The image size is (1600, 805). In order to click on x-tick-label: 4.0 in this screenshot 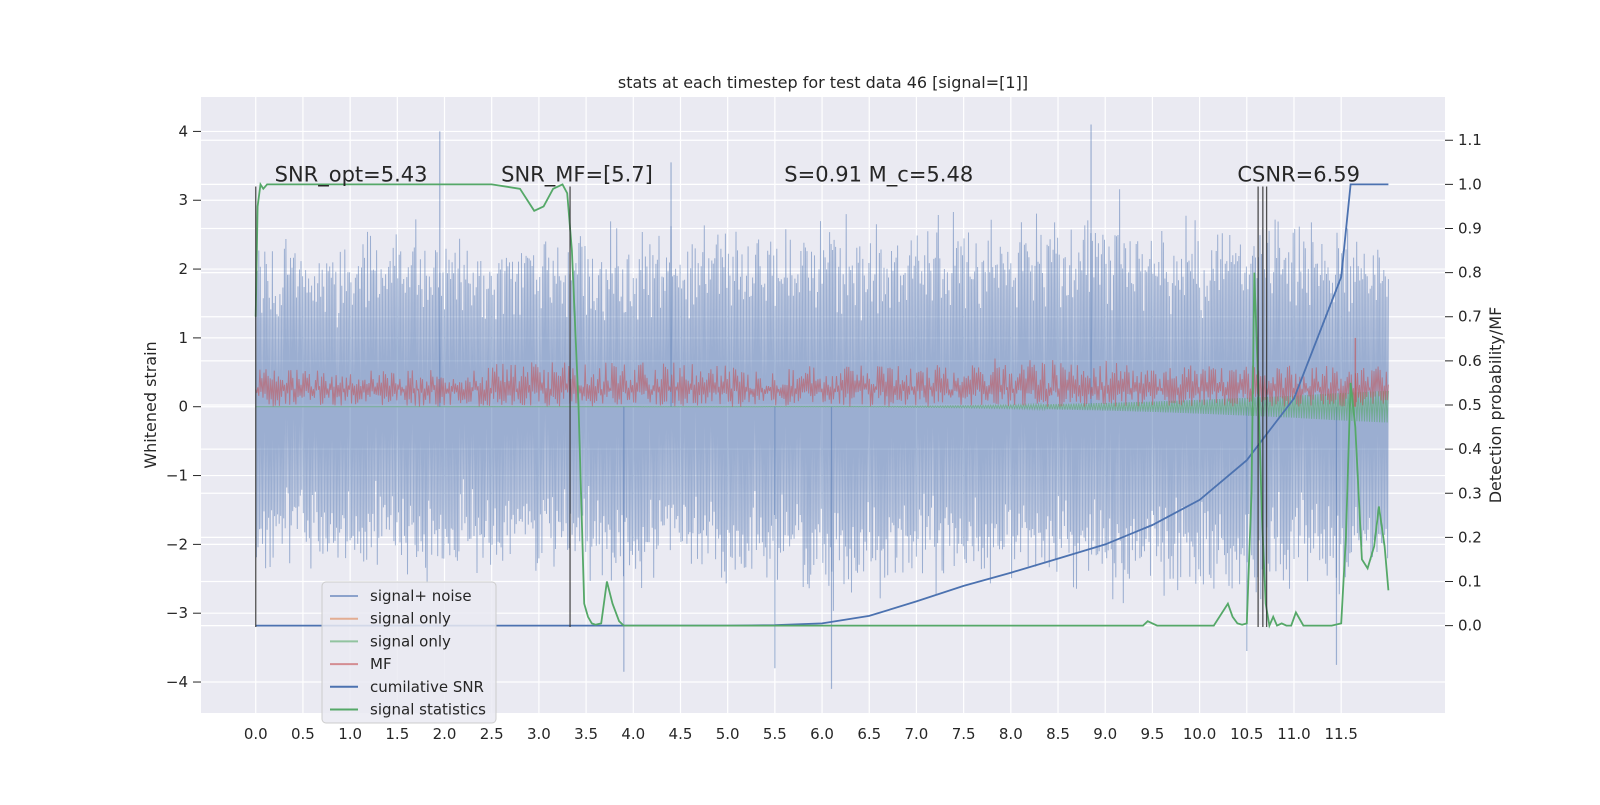, I will do `click(633, 734)`.